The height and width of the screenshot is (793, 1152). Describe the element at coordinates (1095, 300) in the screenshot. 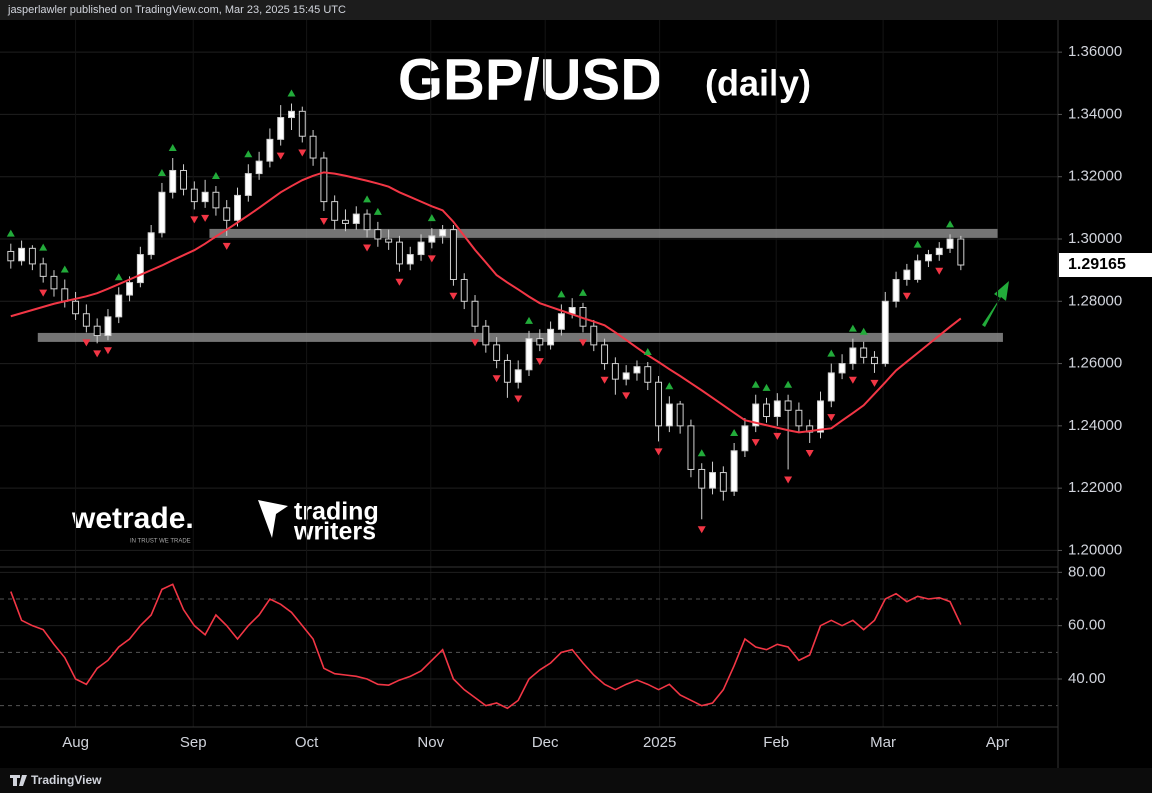

I see `y-tick-label: 1.28000` at that location.